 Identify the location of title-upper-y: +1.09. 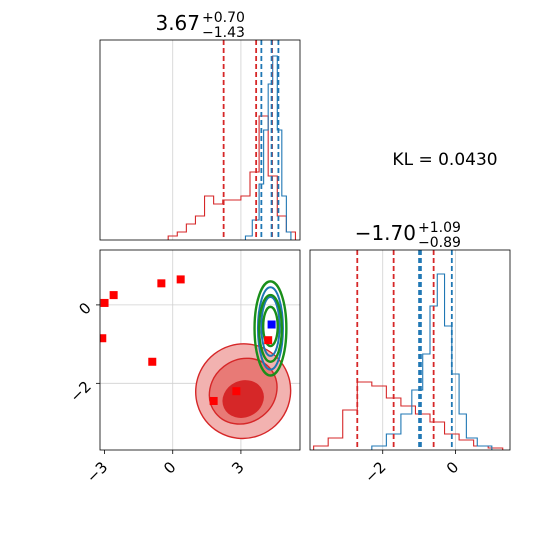
(439, 228).